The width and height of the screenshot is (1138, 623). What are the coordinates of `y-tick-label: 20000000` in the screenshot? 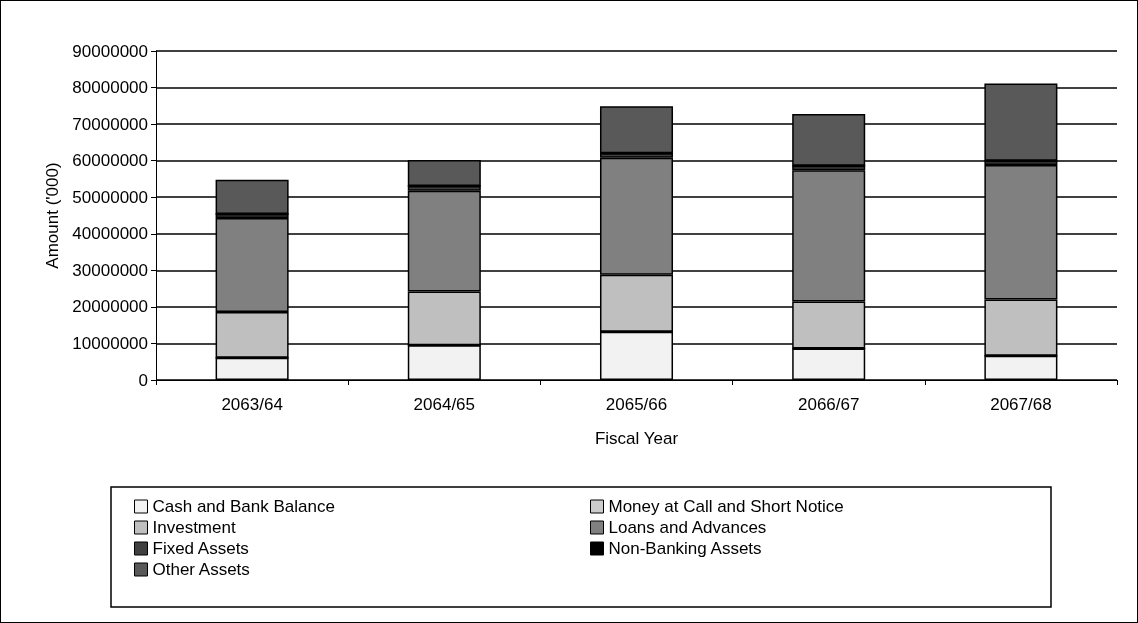 It's located at (110, 307).